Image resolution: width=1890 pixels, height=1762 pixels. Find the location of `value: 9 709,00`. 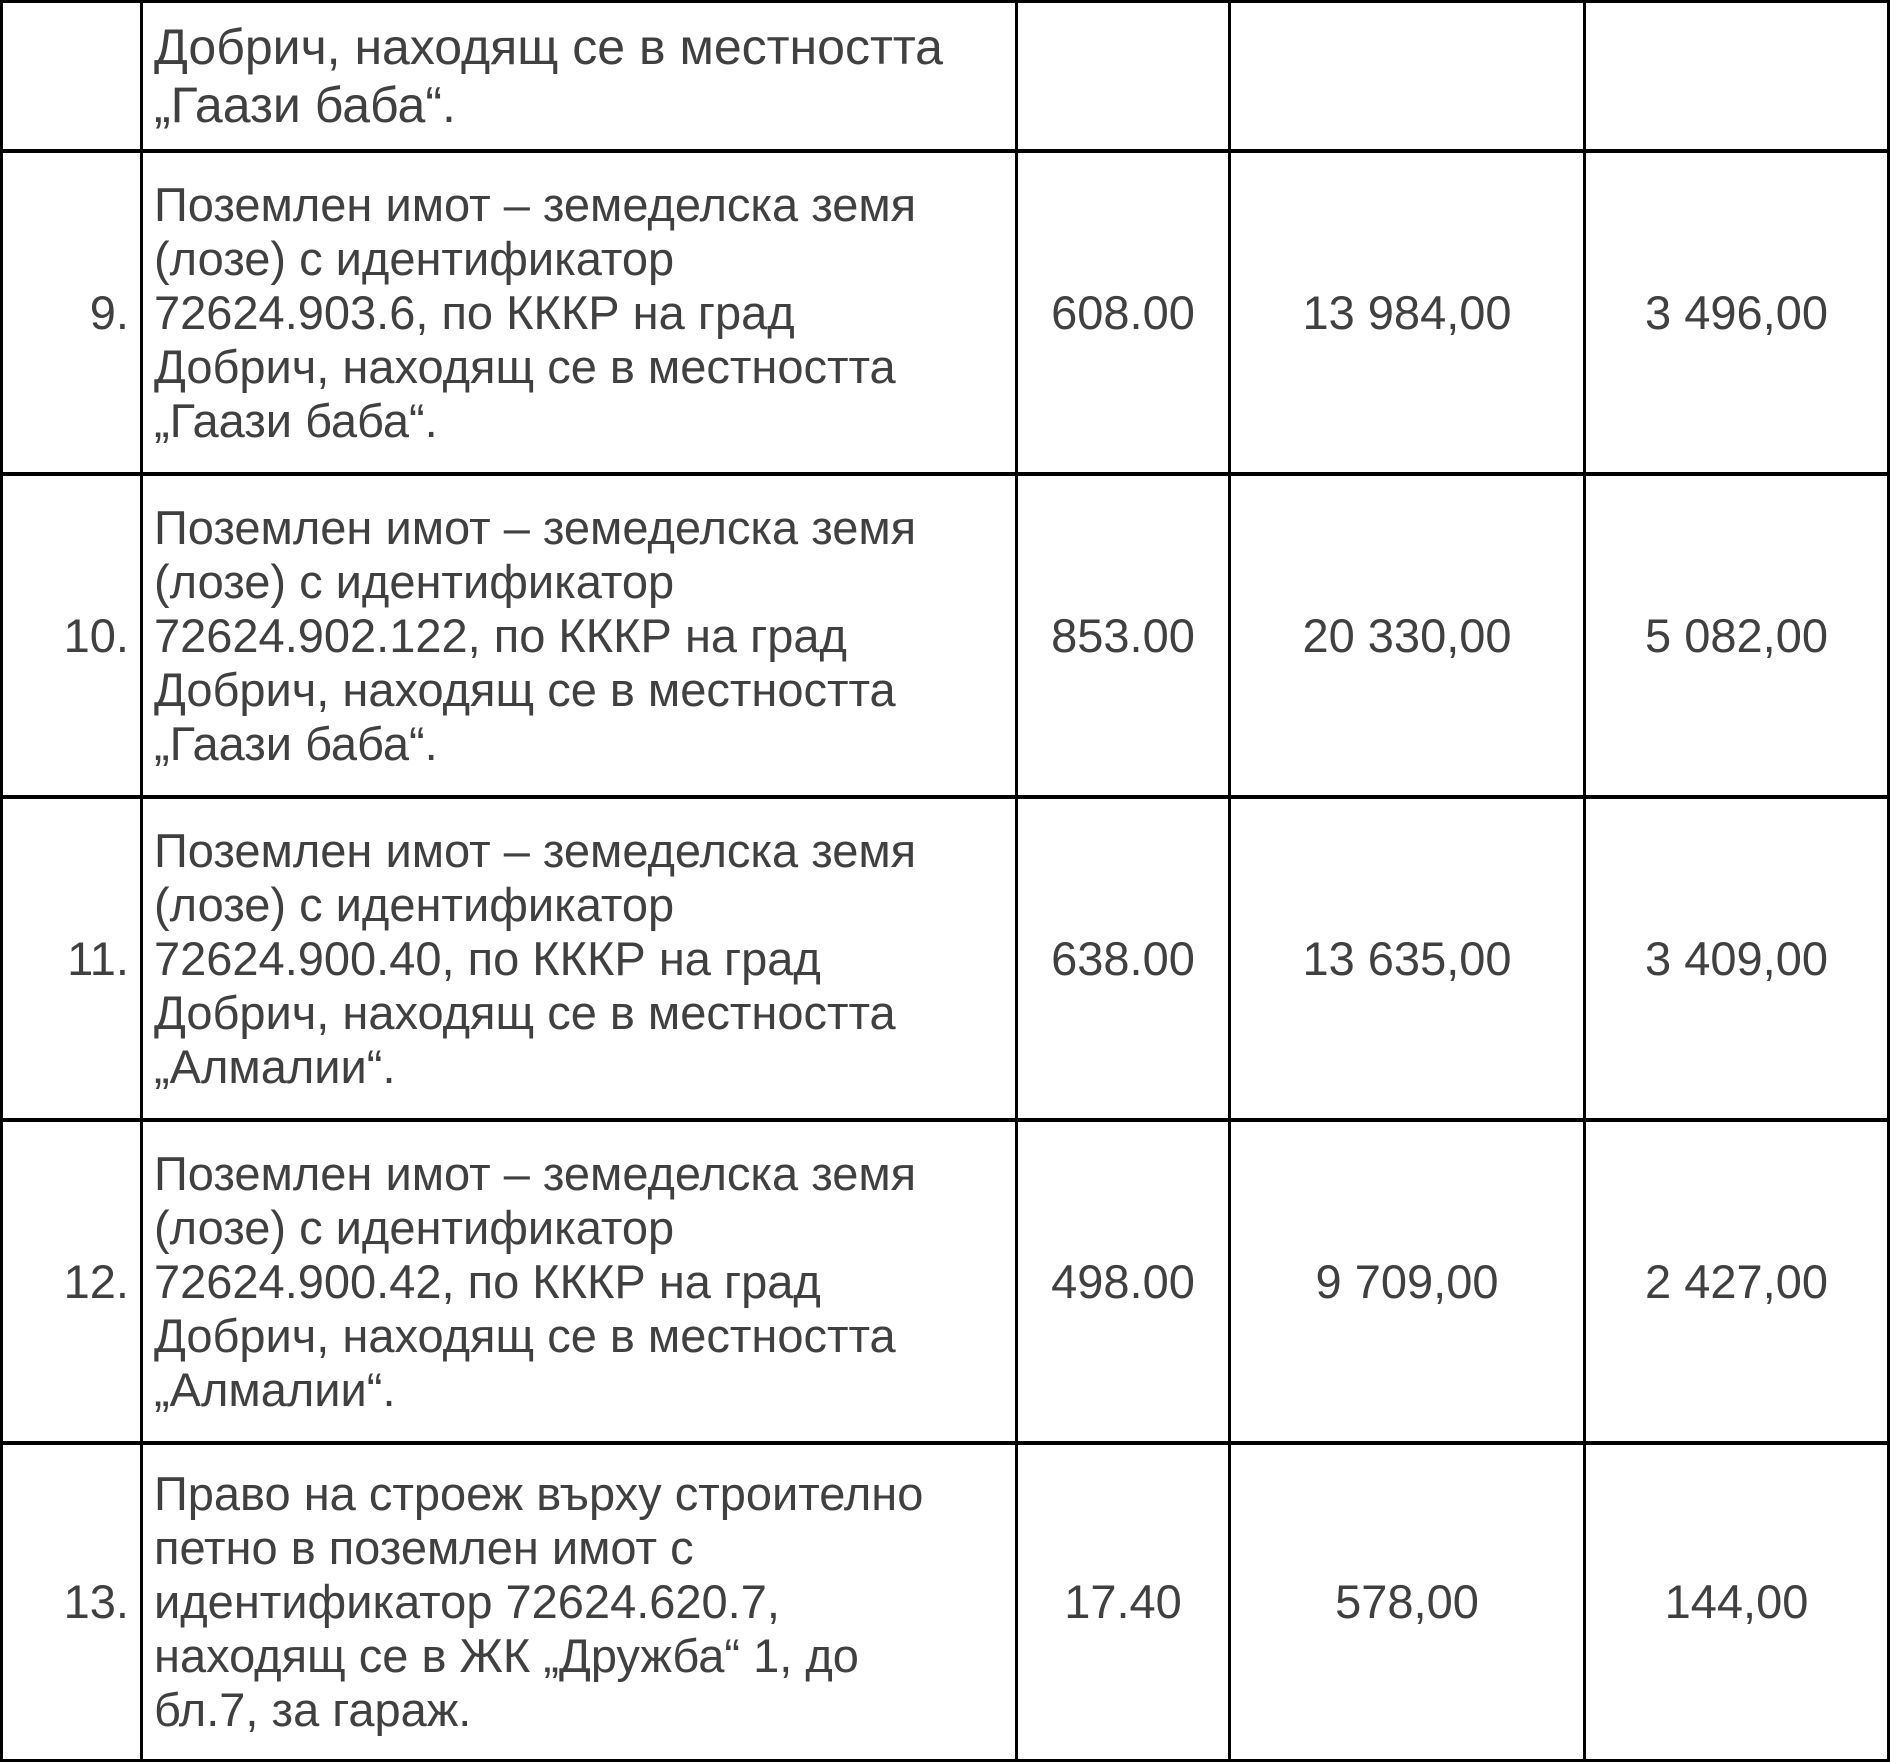

value: 9 709,00 is located at coordinates (1407, 1281).